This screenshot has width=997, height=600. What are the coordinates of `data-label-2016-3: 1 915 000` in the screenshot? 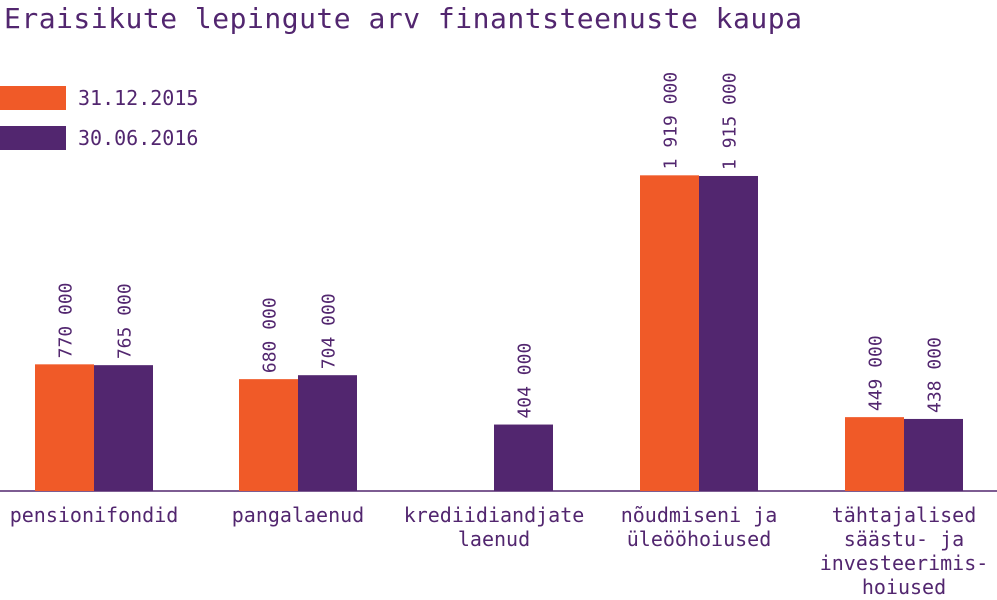 It's located at (730, 121).